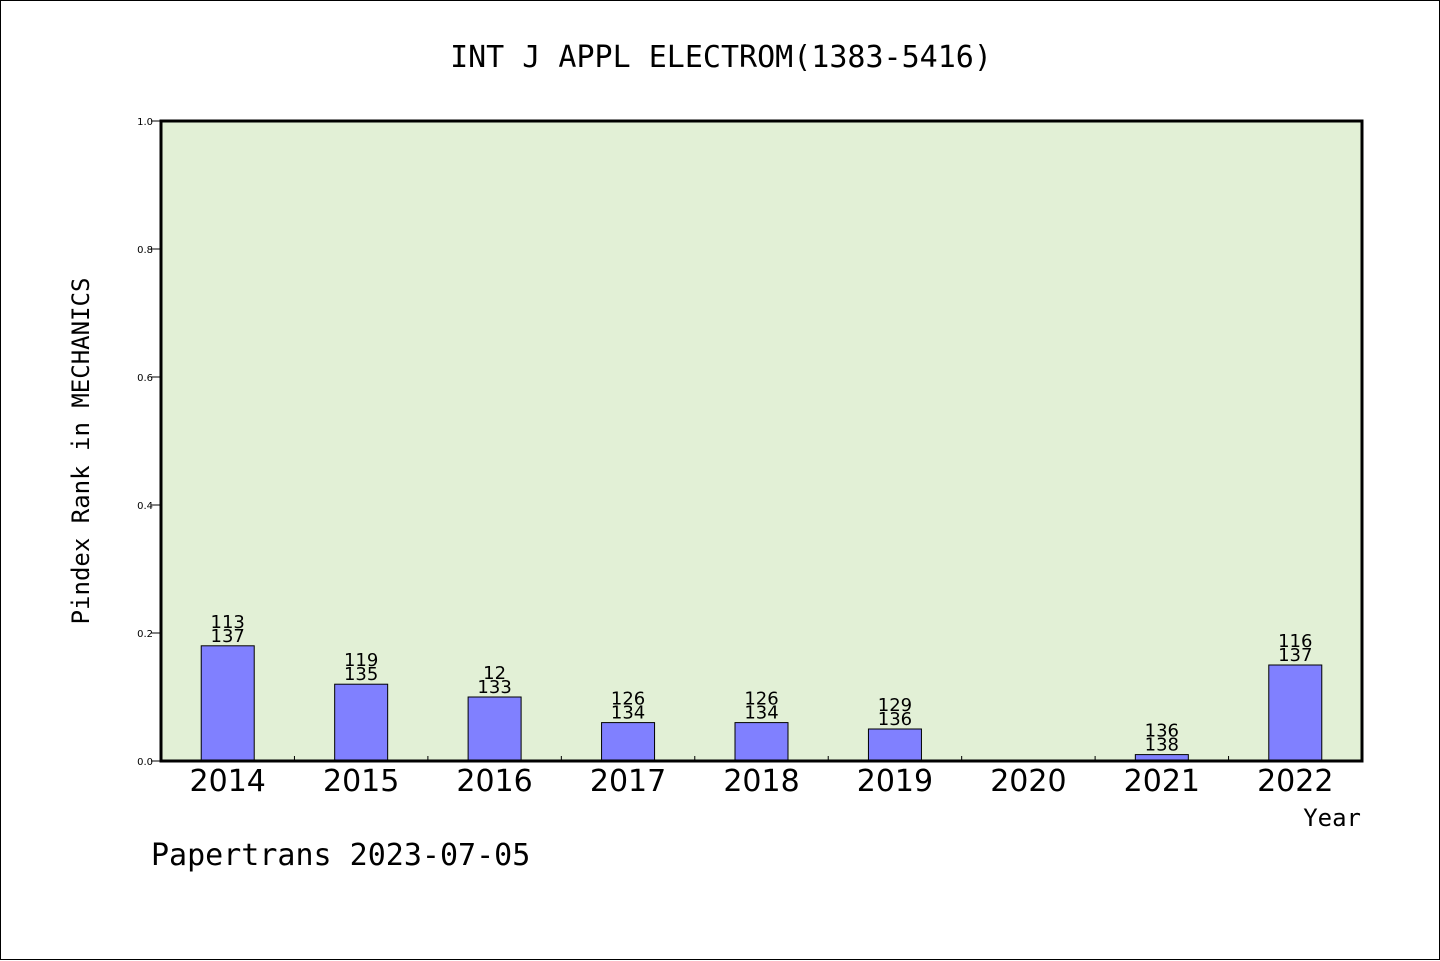 Image resolution: width=1440 pixels, height=961 pixels. Describe the element at coordinates (149, 442) in the screenshot. I see `y-axis: 0.0 0.2 0.4 0.6 0.8 1.0` at that location.